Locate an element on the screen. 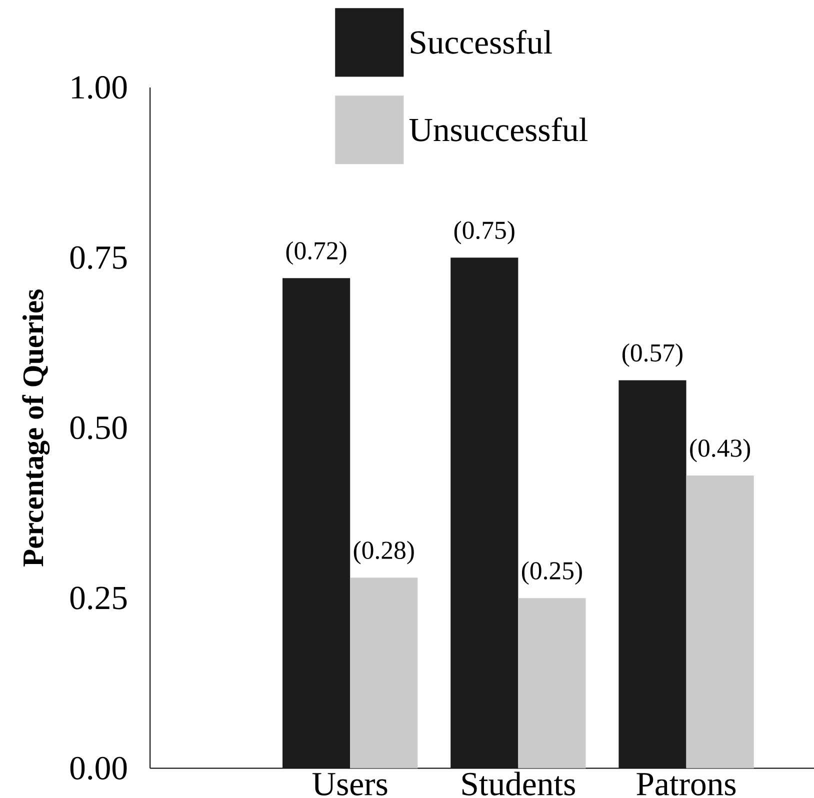 The image size is (814, 798). data-label: (0.72) is located at coordinates (316, 253).